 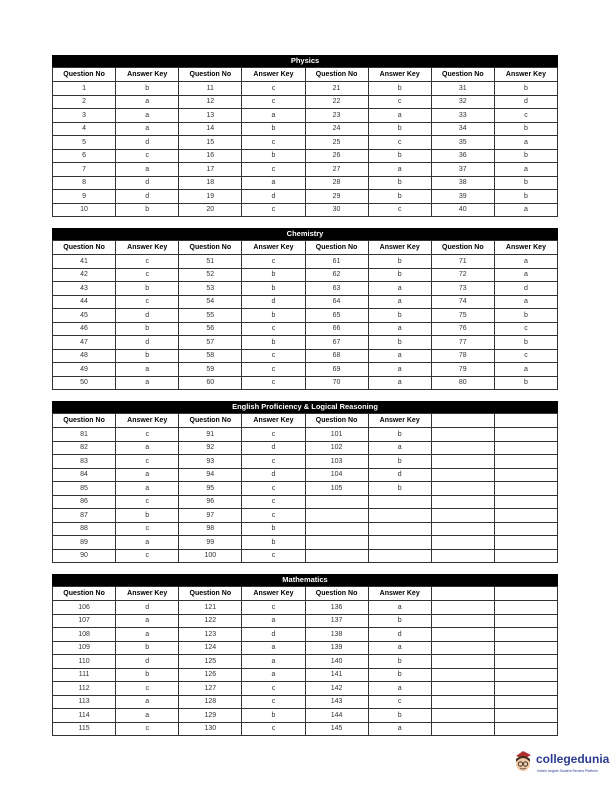 I want to click on question-cell: 124, so click(x=210, y=647).